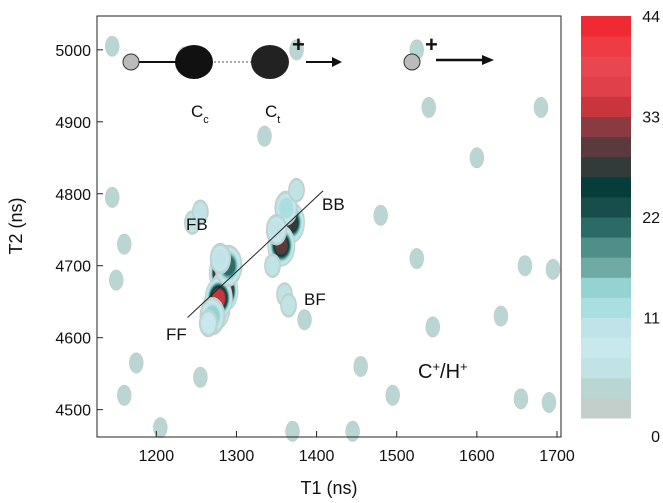 Image resolution: width=663 pixels, height=503 pixels. I want to click on x-tick-label: 1700, so click(557, 456).